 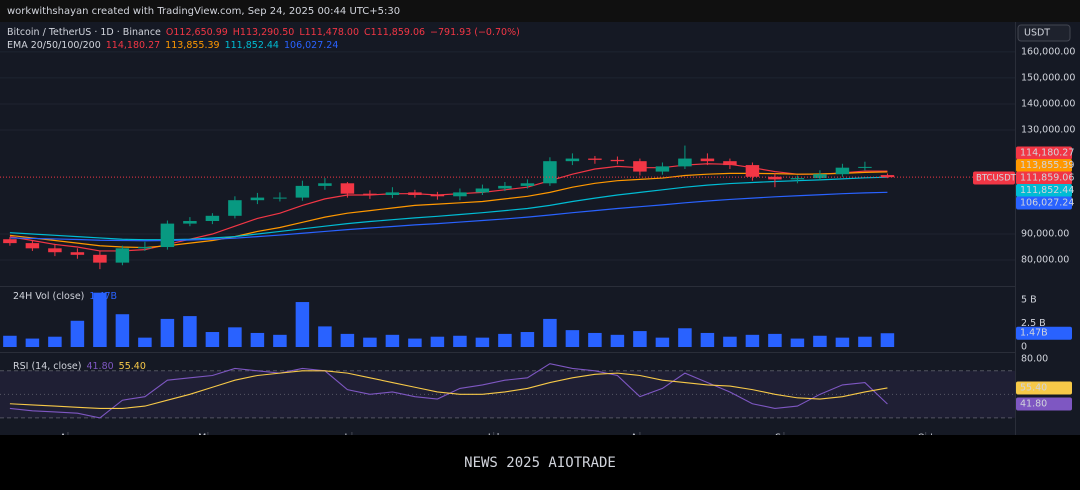 I want to click on legend-item: O112,650.99, so click(x=197, y=32).